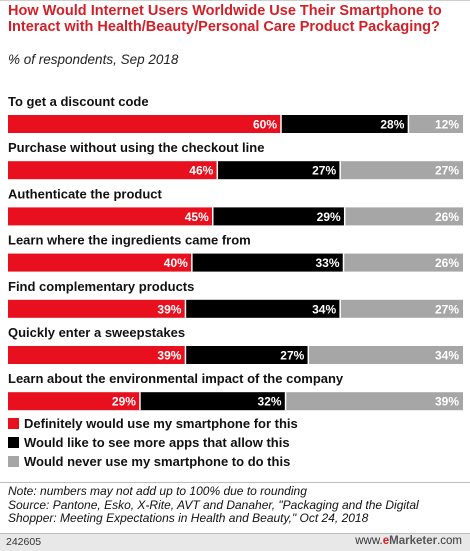 The image size is (470, 551). I want to click on legend-item-never: Would never use my smartphone to do this, so click(153, 461).